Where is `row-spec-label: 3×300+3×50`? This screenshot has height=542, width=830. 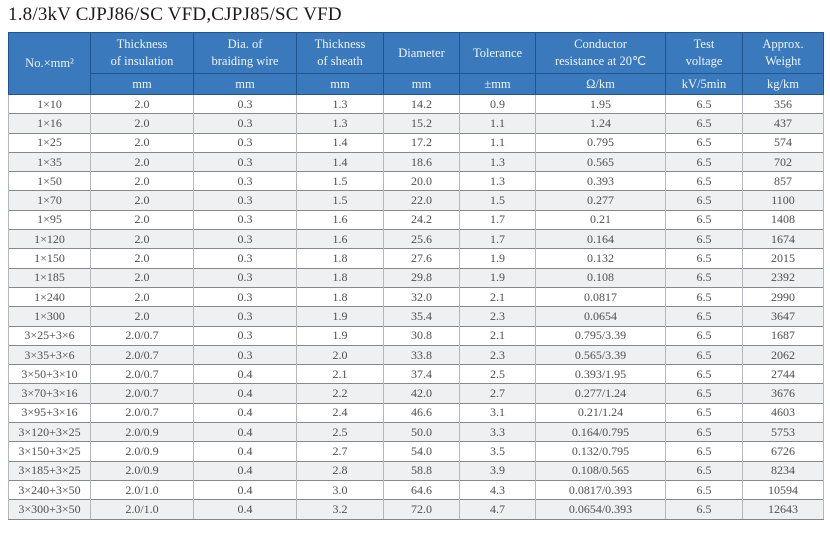 row-spec-label: 3×300+3×50 is located at coordinates (49, 509).